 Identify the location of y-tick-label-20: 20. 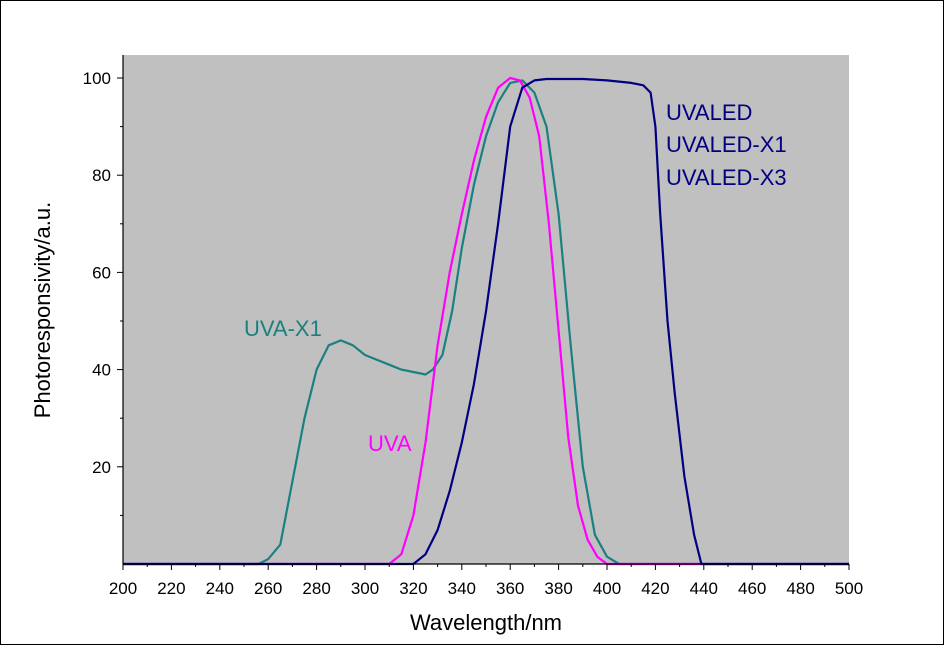
(101, 467).